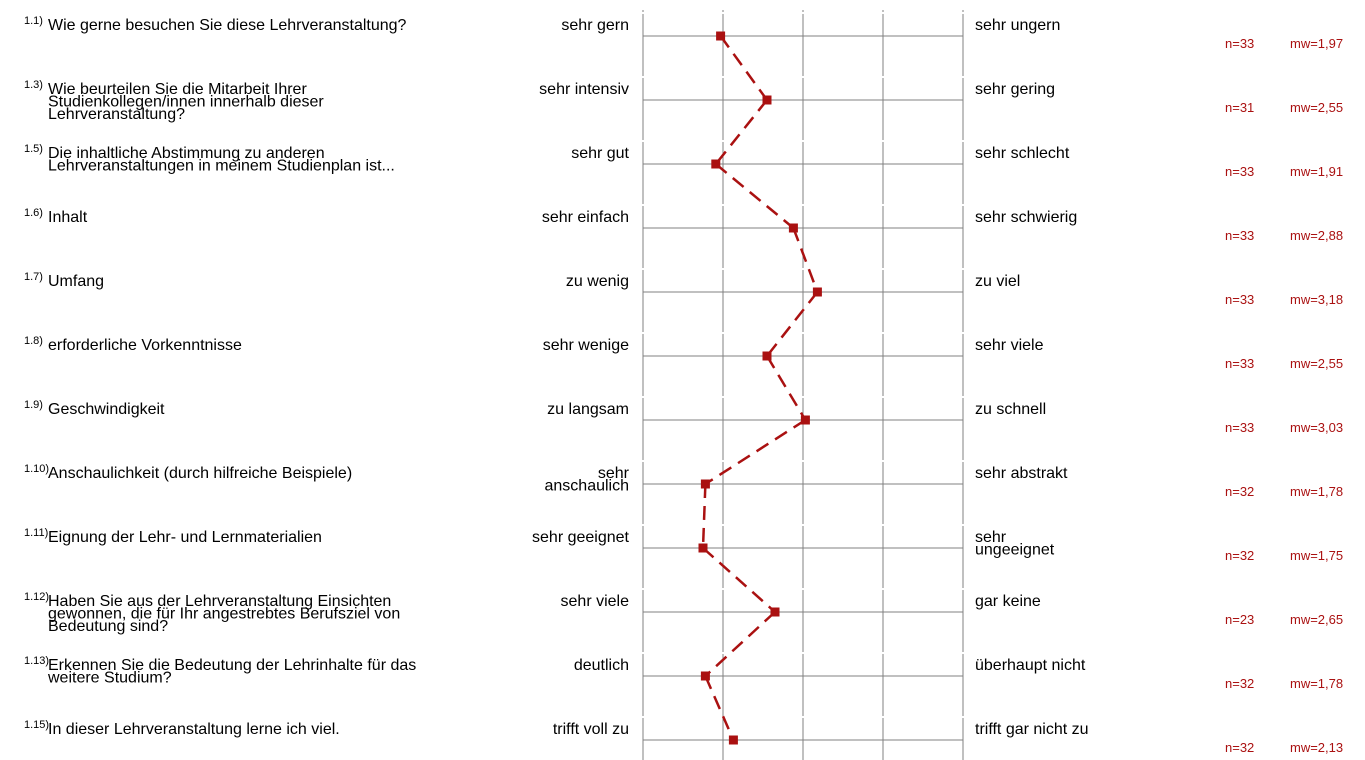  I want to click on item-number: 1.3), so click(33, 85).